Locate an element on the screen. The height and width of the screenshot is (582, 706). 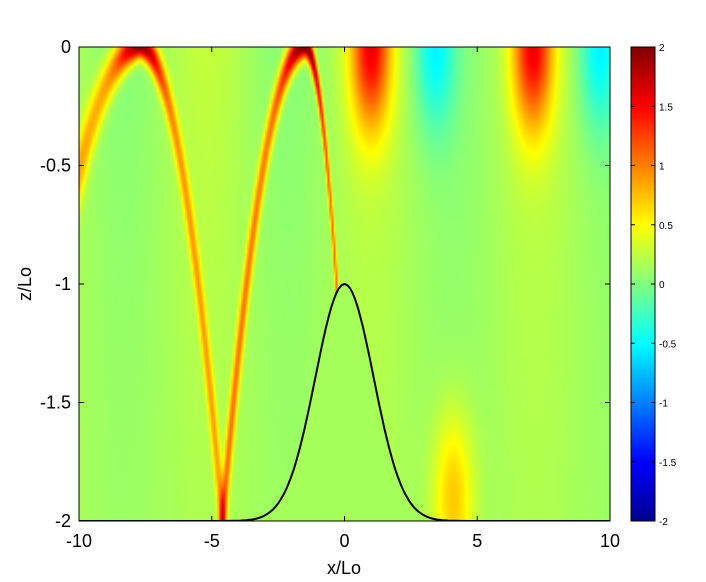
colorbar-ticks: 2 1.5 1 0.5 0 -0.5 -1 -1.5 -2 is located at coordinates (654, 285).